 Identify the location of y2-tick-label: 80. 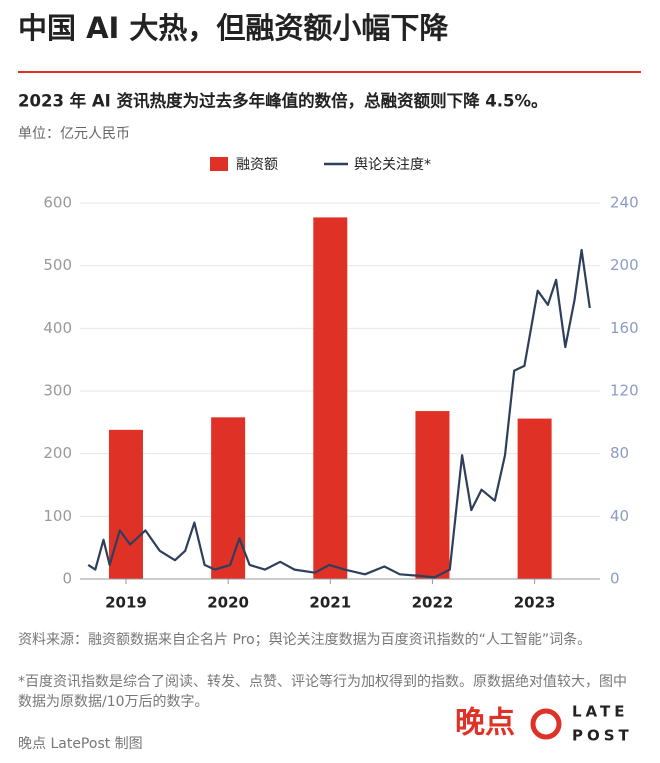
(619, 453).